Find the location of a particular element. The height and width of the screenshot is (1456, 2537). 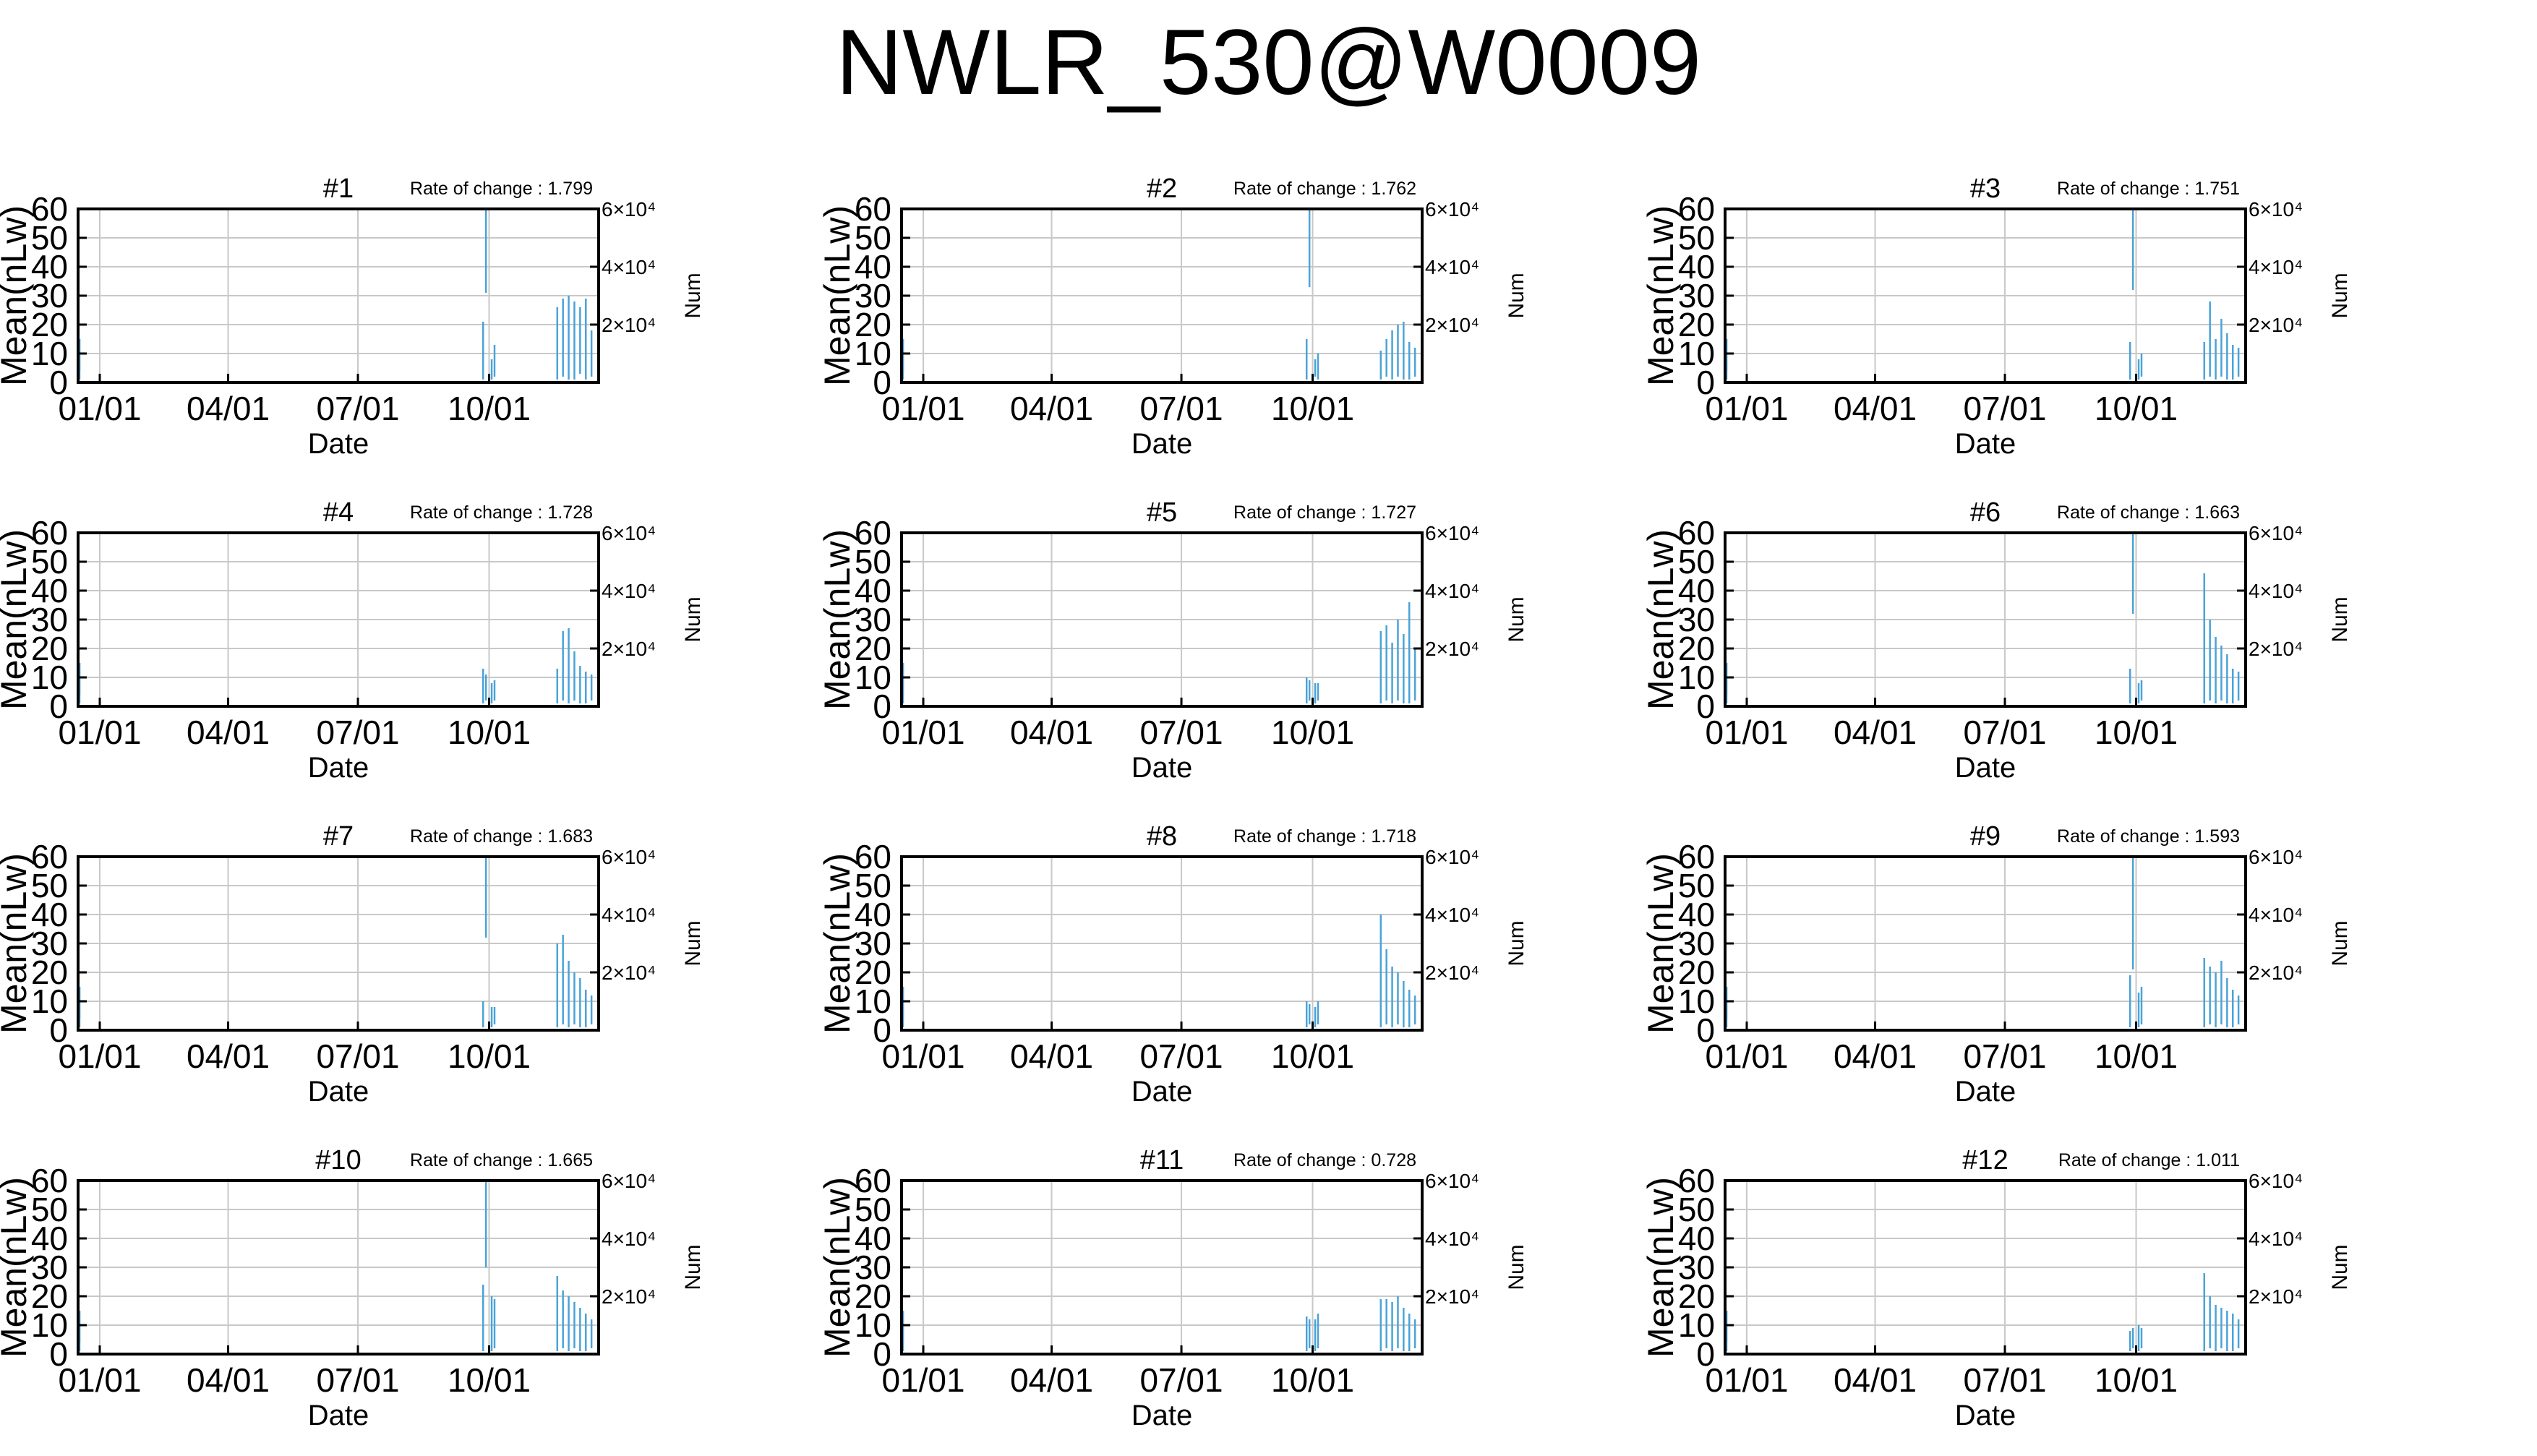

panel-title: #5 is located at coordinates (1162, 512).